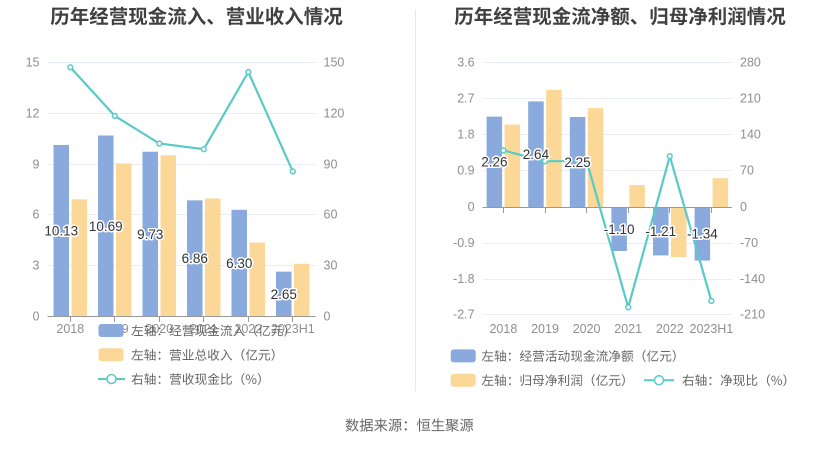 This screenshot has width=823, height=454. What do you see at coordinates (660, 231) in the screenshot?
I see `svg-text: -1.21` at bounding box center [660, 231].